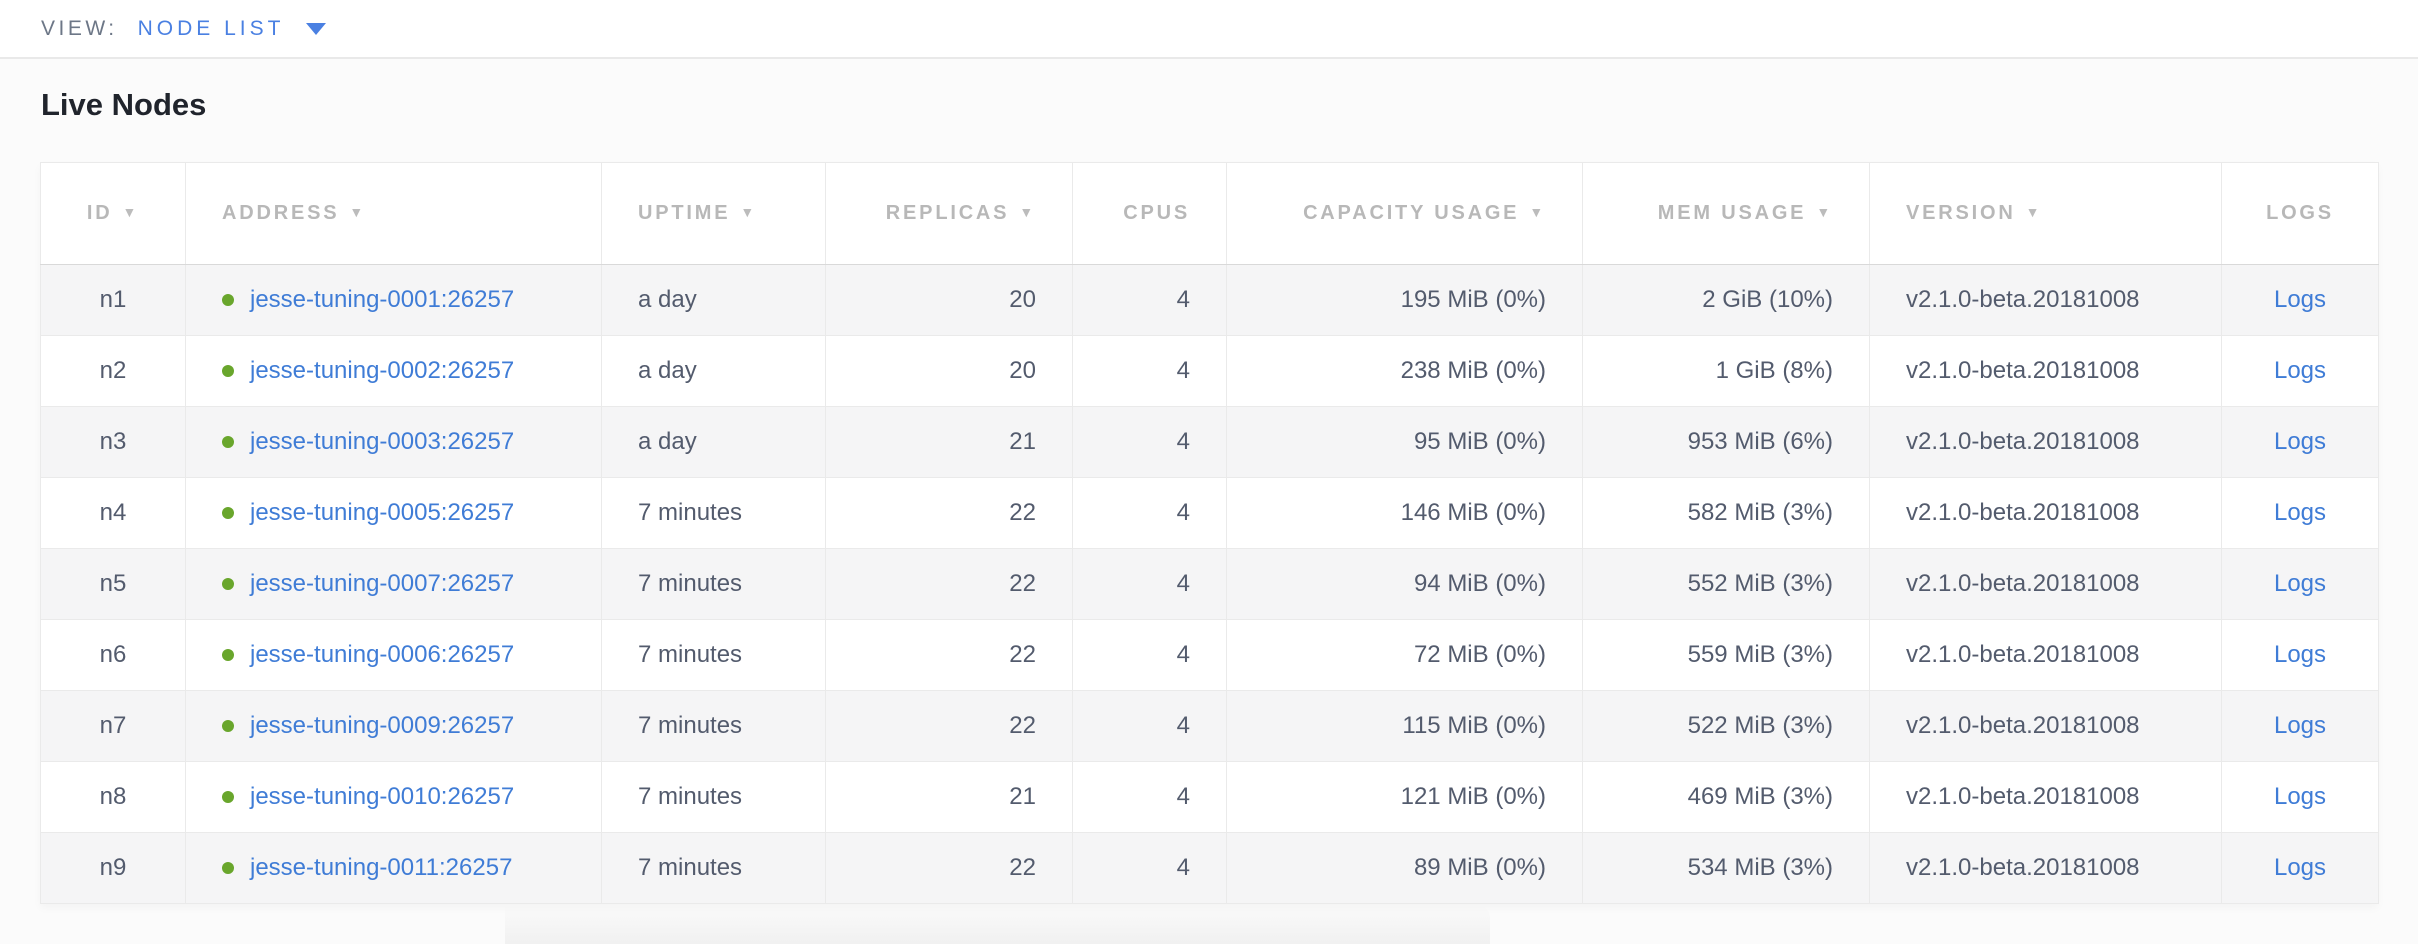 The width and height of the screenshot is (2418, 946). Describe the element at coordinates (381, 867) in the screenshot. I see `node-address-link: jesse-tuning-0011:26257` at that location.